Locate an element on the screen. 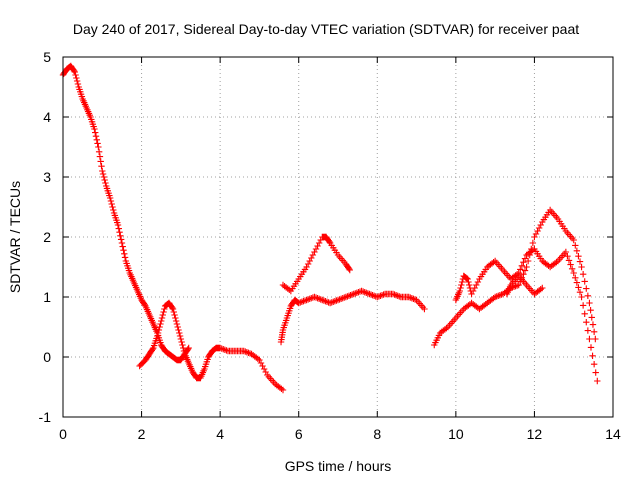 This screenshot has height=480, width=640. x-axis-label: GPS time / hours is located at coordinates (338, 466).